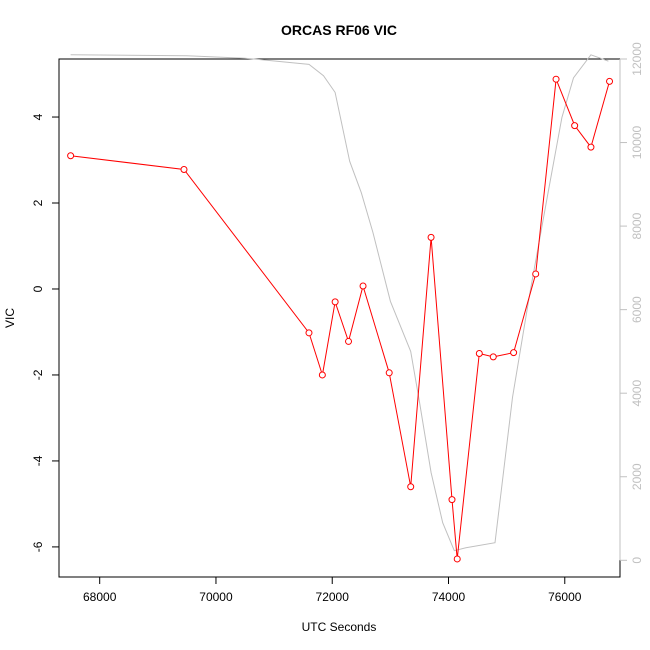  I want to click on y2-tick-label: 8000, so click(637, 225).